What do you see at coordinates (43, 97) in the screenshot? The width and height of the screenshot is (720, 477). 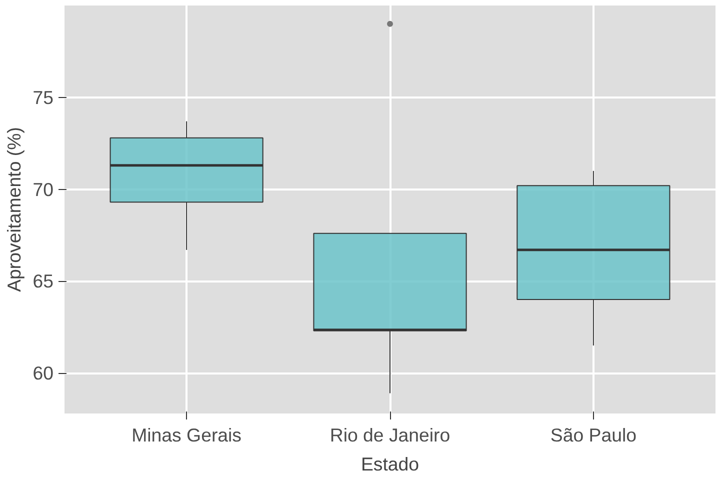 I see `y-tick-label: 75` at bounding box center [43, 97].